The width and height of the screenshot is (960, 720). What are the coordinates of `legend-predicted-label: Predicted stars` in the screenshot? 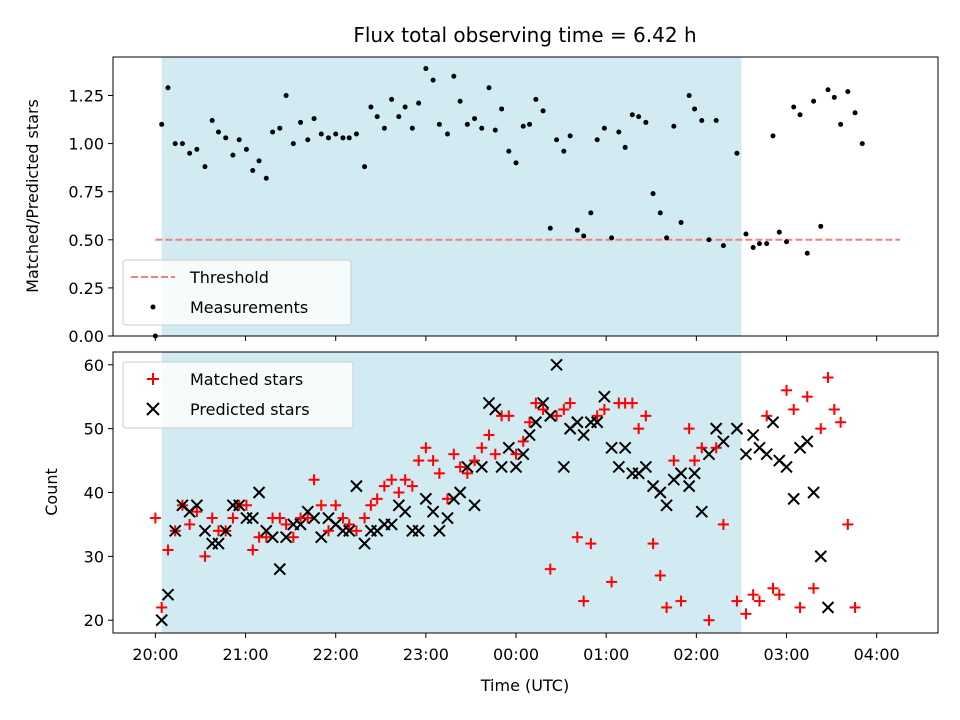 It's located at (250, 409).